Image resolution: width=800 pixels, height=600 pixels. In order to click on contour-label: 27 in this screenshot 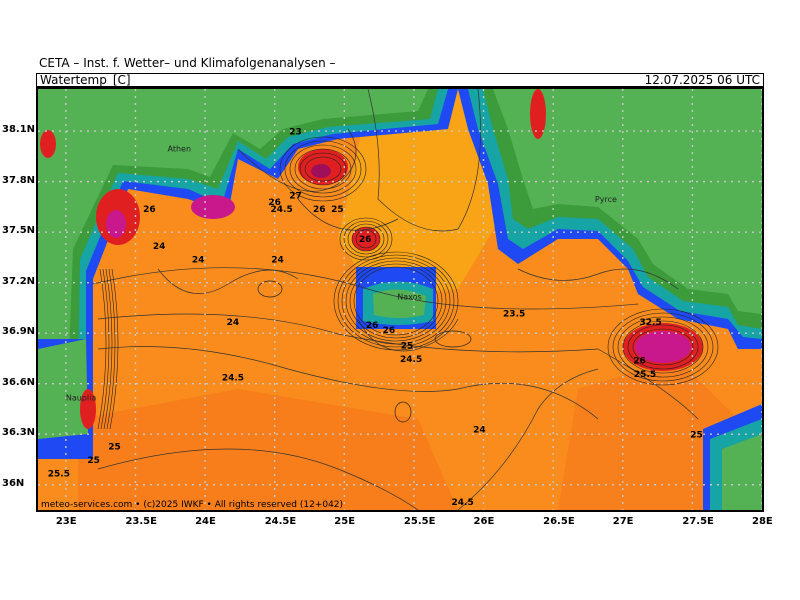, I will do `click(295, 196)`.